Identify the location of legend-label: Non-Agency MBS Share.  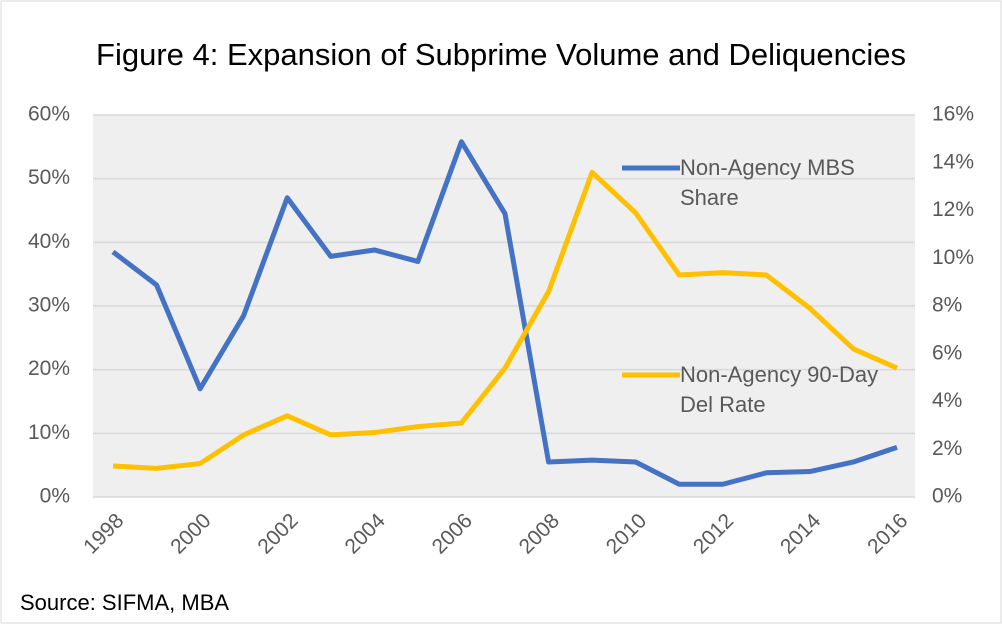
(767, 182).